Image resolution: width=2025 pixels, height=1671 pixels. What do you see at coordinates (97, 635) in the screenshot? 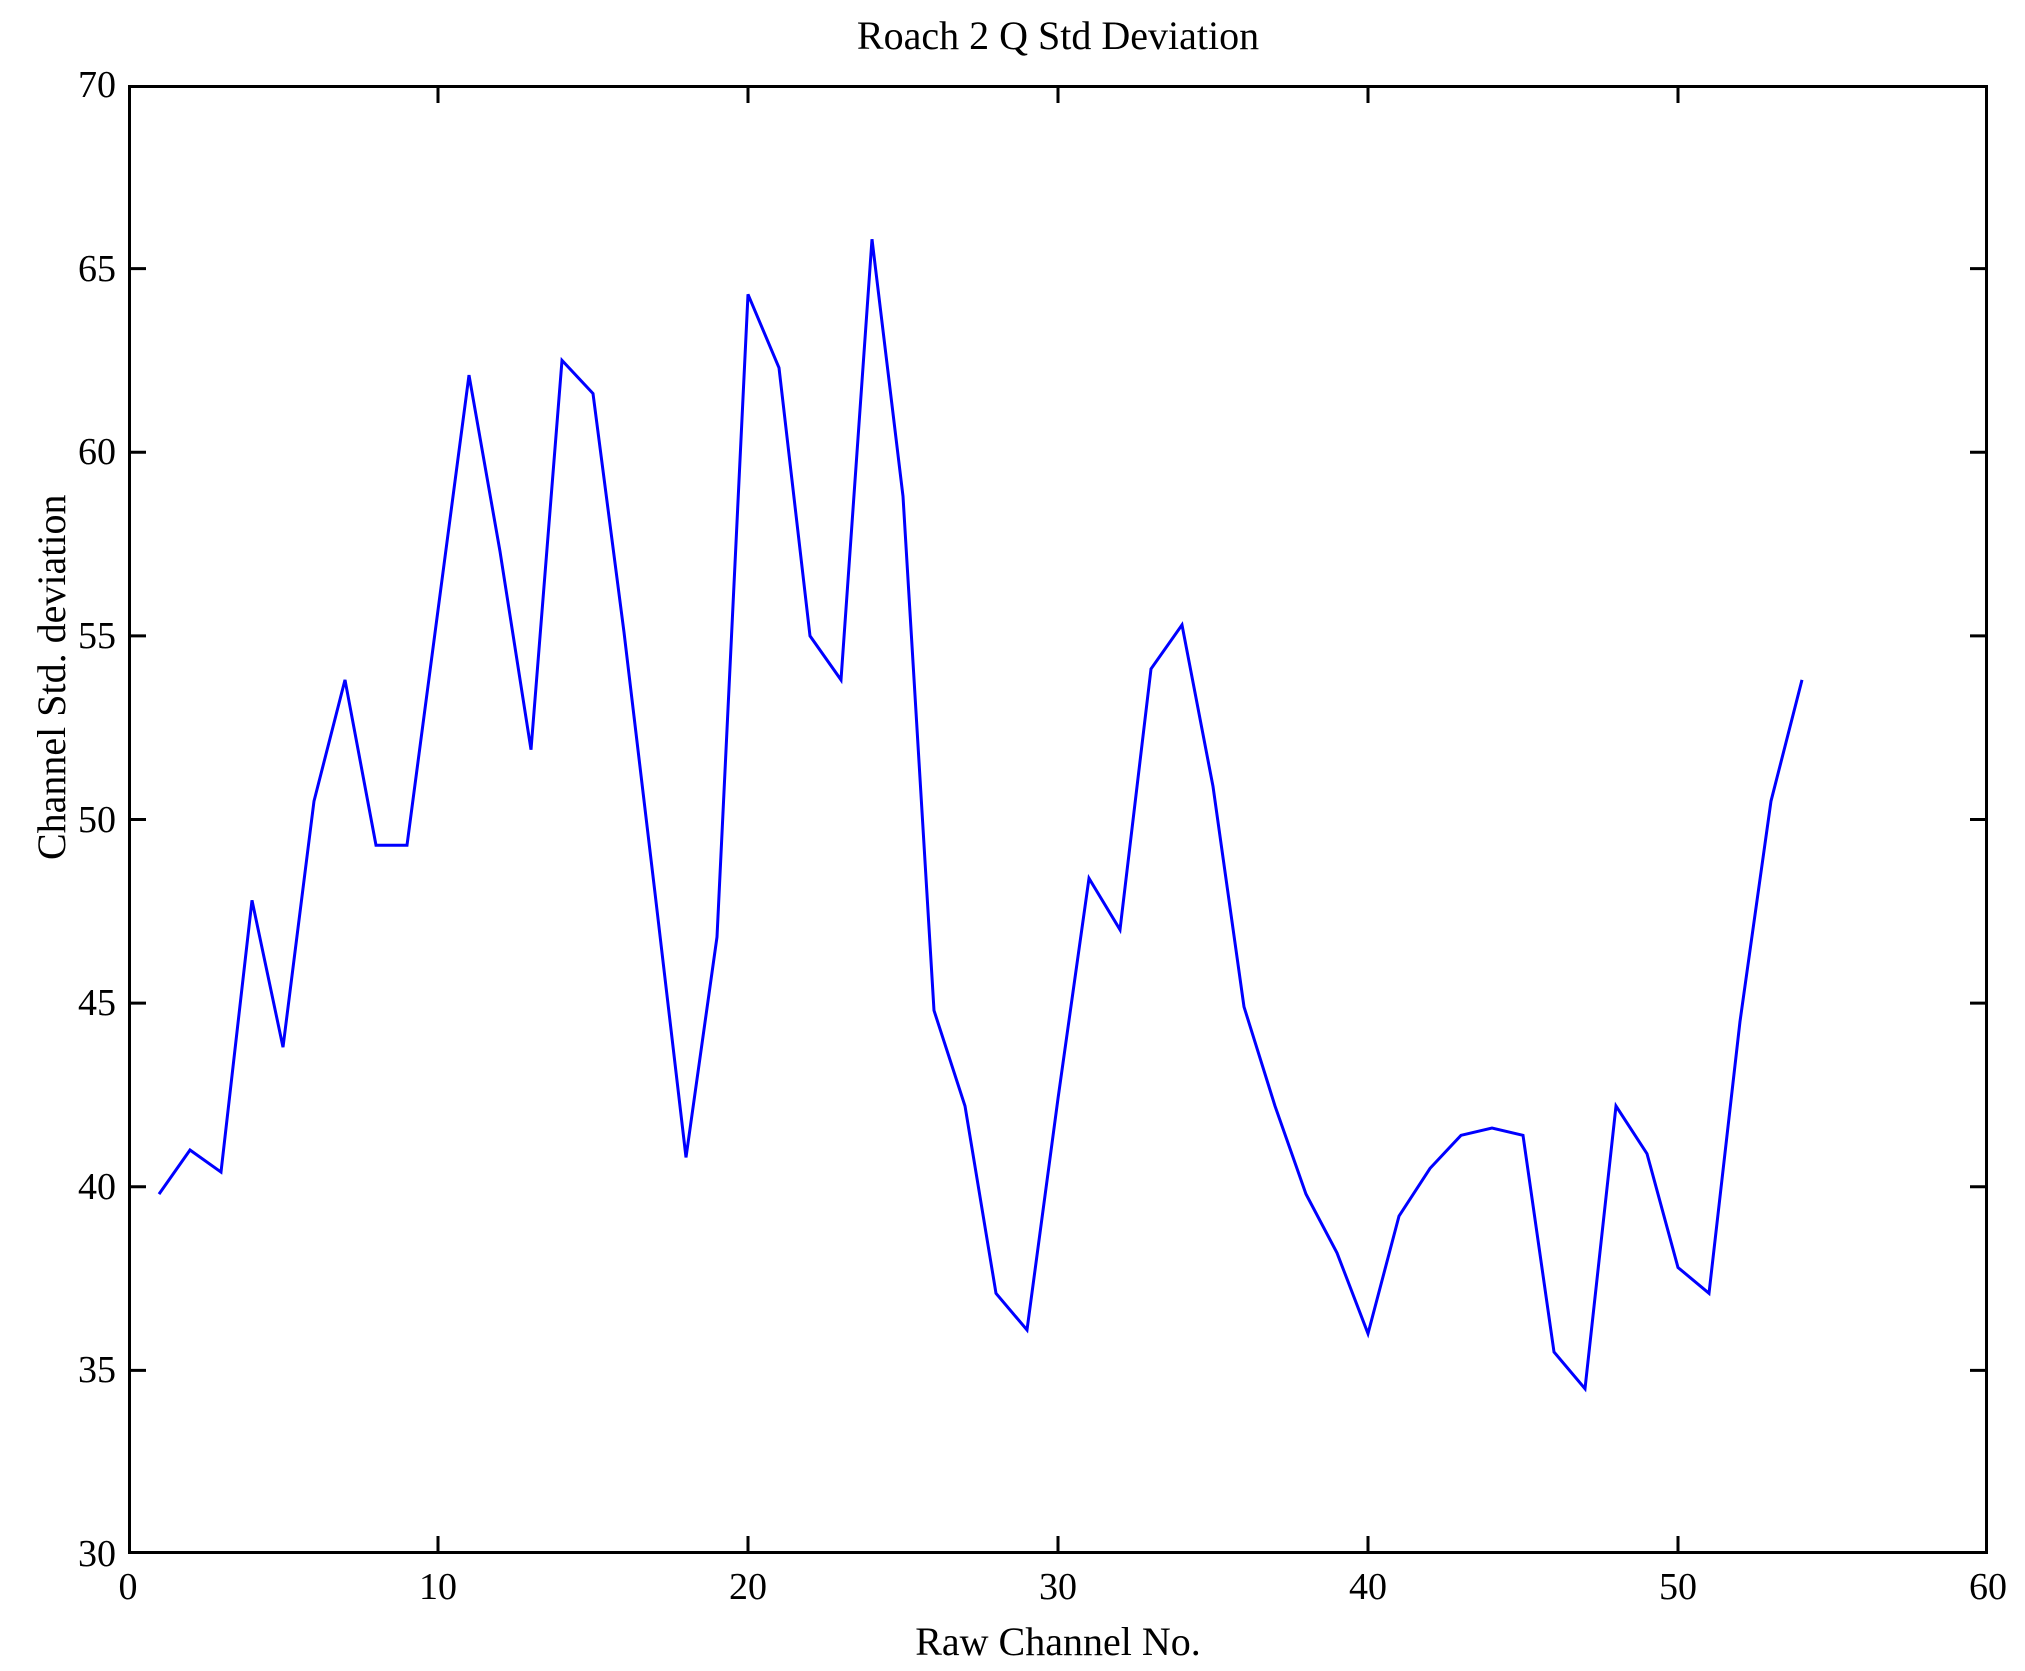
I see `y-tick-label: 55` at bounding box center [97, 635].